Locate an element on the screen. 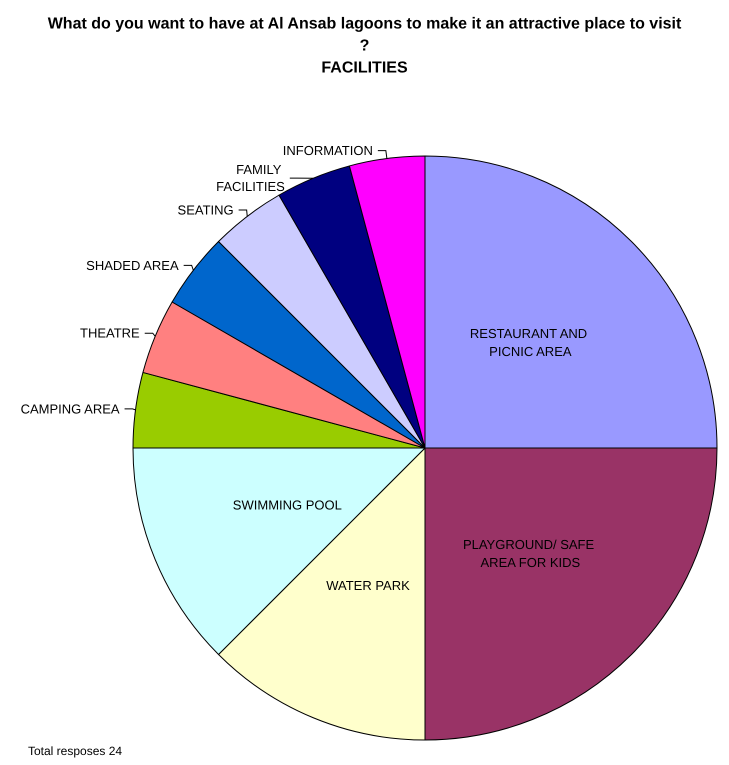 This screenshot has height=765, width=729. slice-label: SWIMMING POOL is located at coordinates (287, 505).